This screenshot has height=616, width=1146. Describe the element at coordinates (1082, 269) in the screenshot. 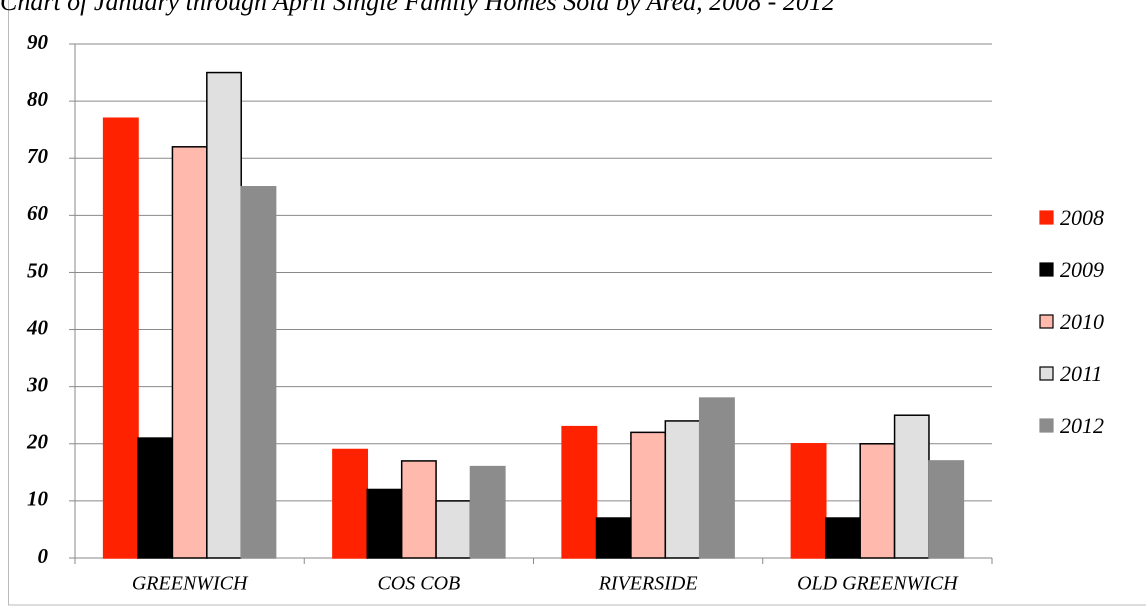

I see `legend-label: 2009` at that location.